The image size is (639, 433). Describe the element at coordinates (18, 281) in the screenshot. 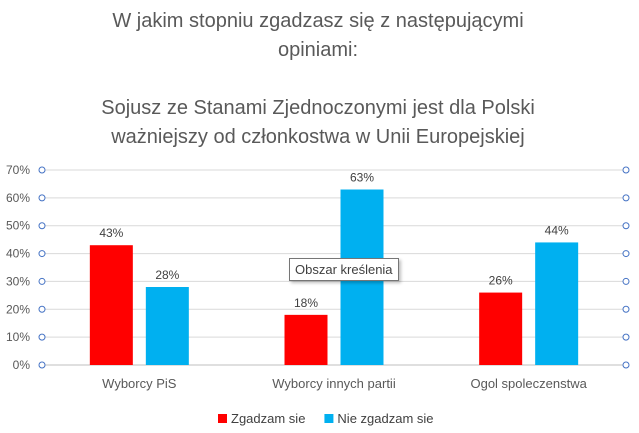

I see `y-tick-label: 30%` at that location.